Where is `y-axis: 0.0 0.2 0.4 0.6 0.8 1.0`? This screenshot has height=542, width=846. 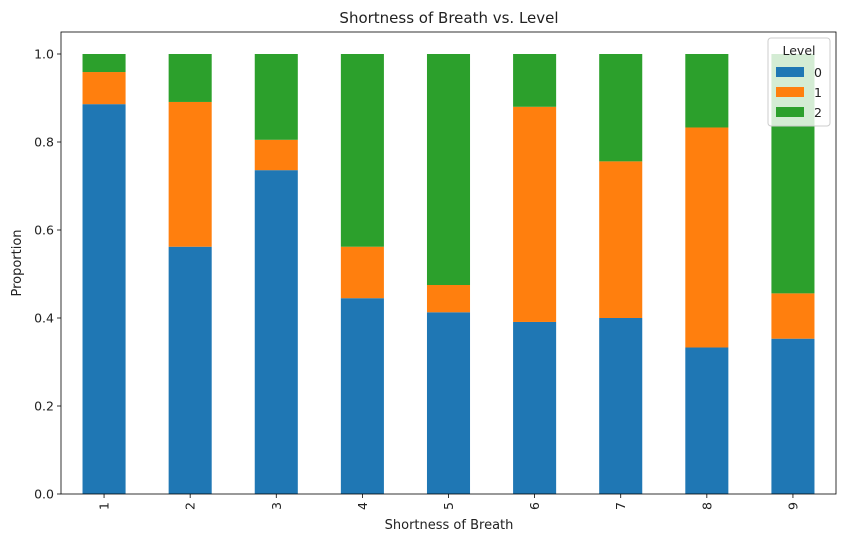 y-axis: 0.0 0.2 0.4 0.6 0.8 1.0 is located at coordinates (47, 274).